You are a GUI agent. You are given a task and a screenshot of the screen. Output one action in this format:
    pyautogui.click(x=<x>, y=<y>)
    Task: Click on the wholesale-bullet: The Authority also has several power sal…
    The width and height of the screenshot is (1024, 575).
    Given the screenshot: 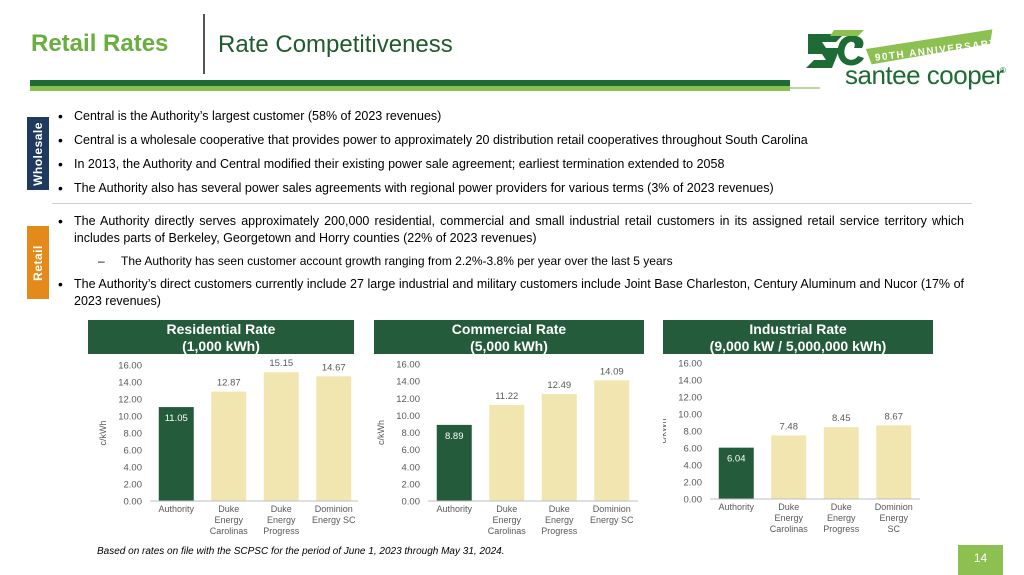 What is the action you would take?
    pyautogui.click(x=511, y=188)
    